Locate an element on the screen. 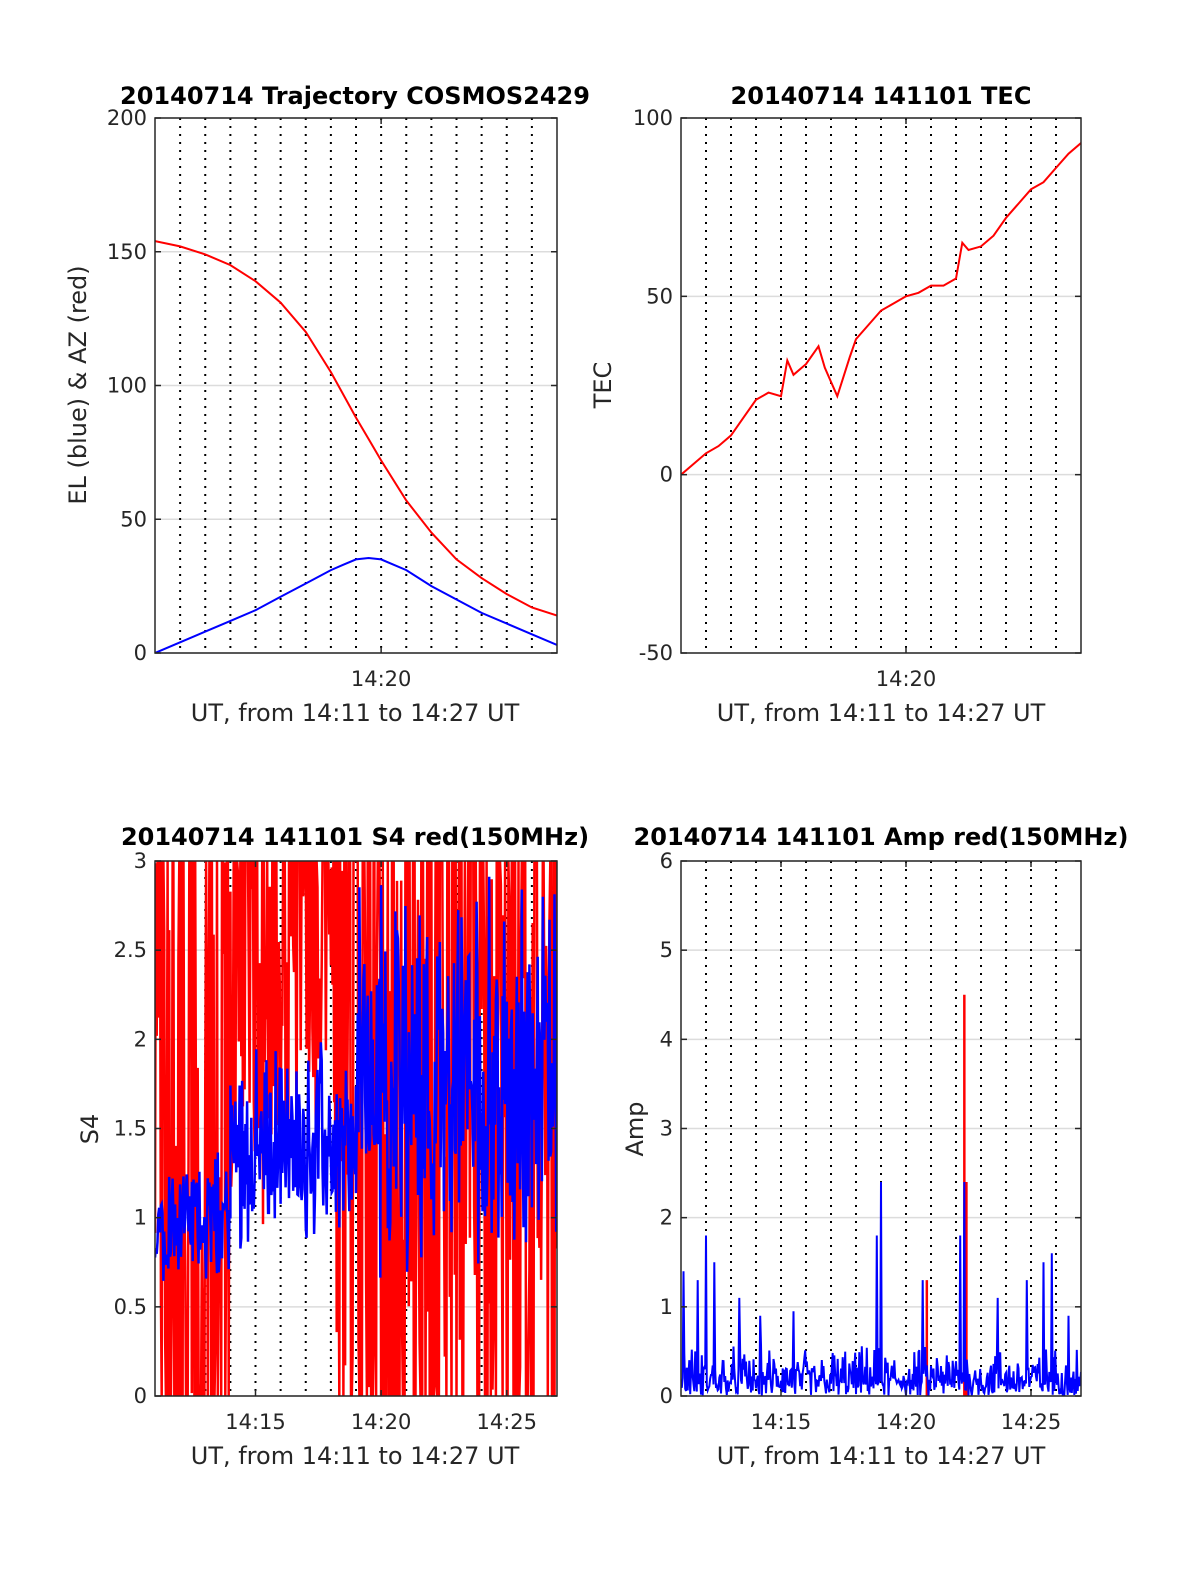 This screenshot has width=1200, height=1575. y-tick-label: 6 is located at coordinates (666, 861).